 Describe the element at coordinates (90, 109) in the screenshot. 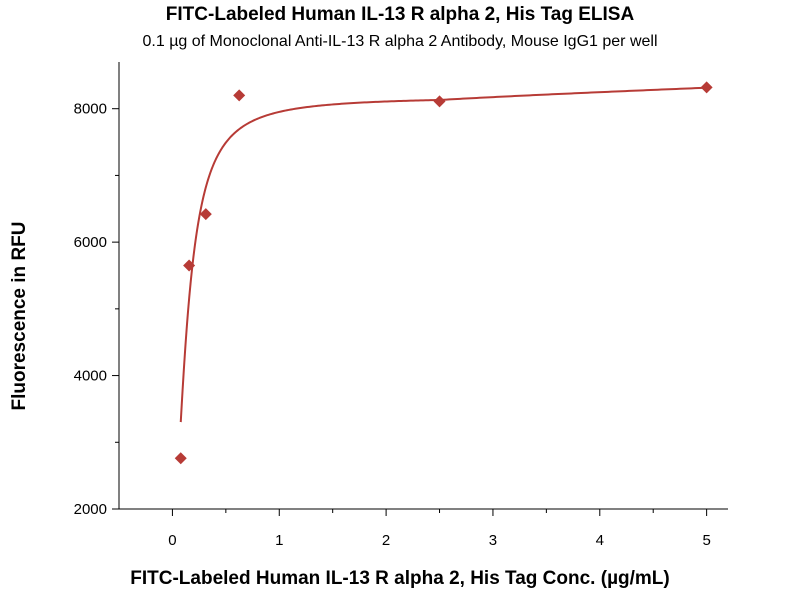

I see `y-tick-label: 8000` at that location.